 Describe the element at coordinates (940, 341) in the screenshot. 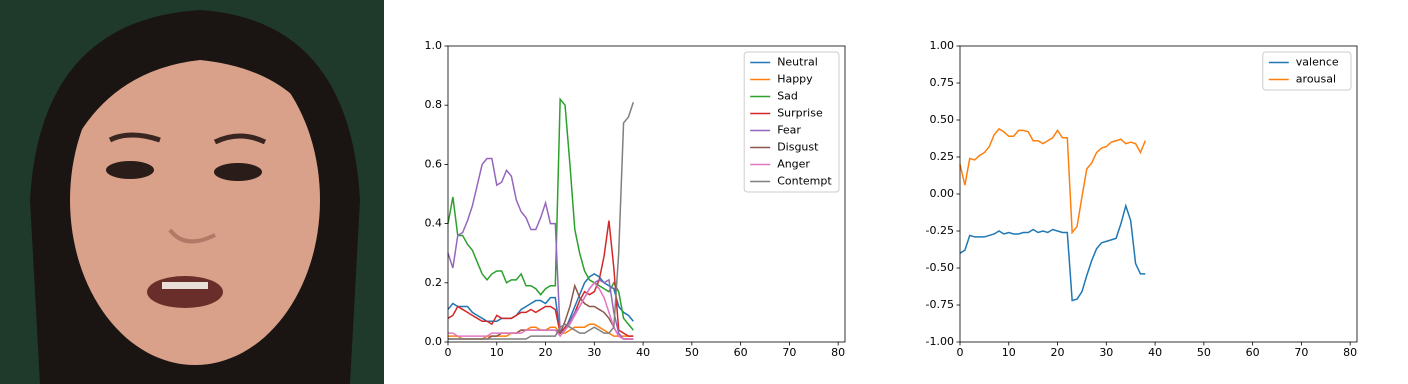

I see `y-tick-label: -1.00` at that location.